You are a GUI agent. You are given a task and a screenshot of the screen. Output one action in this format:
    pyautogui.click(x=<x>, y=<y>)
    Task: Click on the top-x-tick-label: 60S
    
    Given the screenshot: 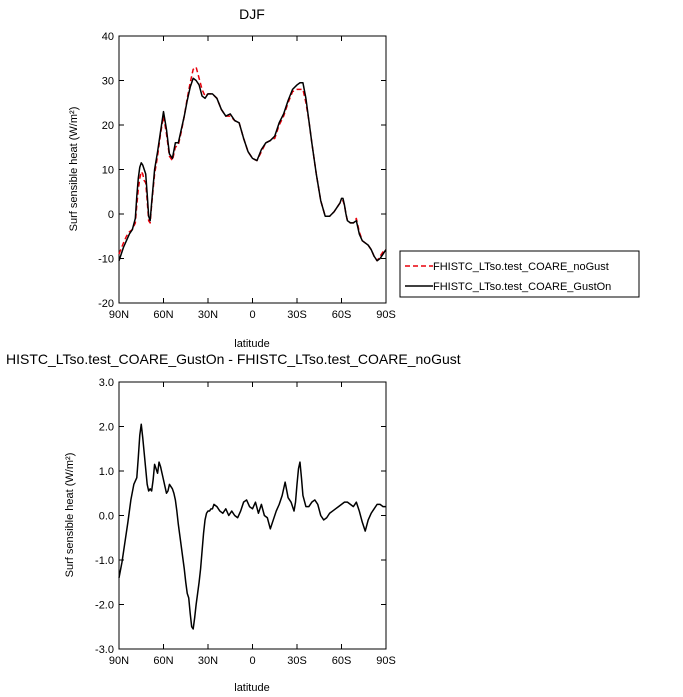 What is the action you would take?
    pyautogui.click(x=342, y=315)
    